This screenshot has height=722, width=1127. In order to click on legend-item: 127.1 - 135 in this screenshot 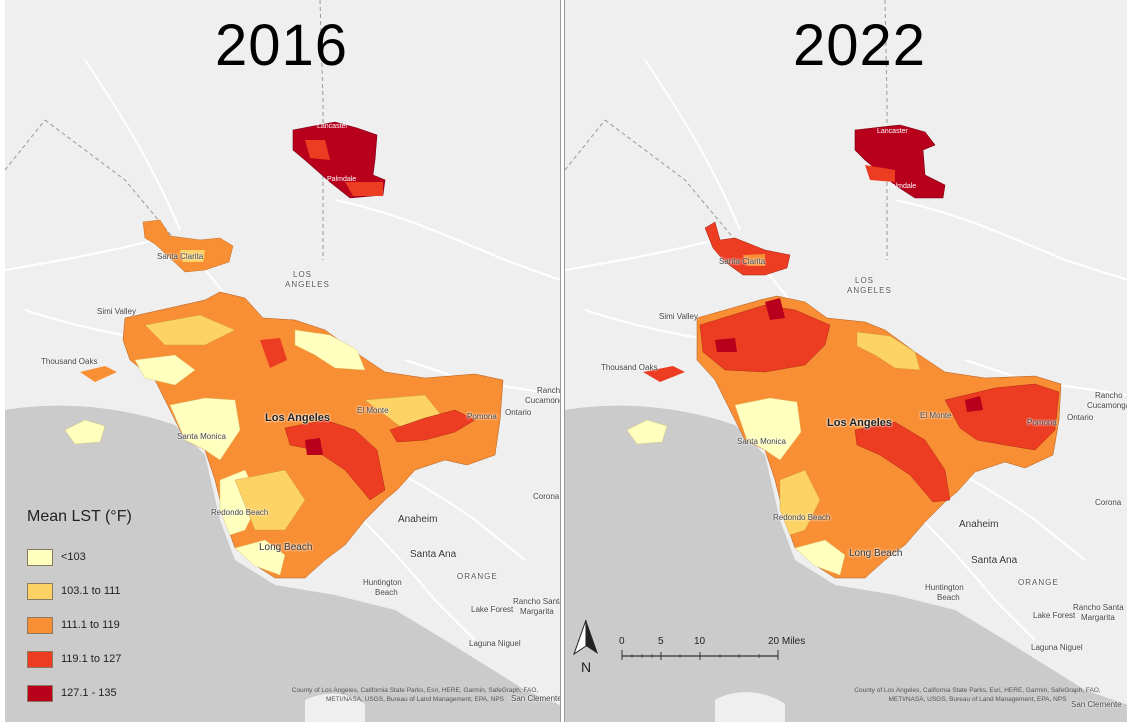, I will do `click(79, 693)`.